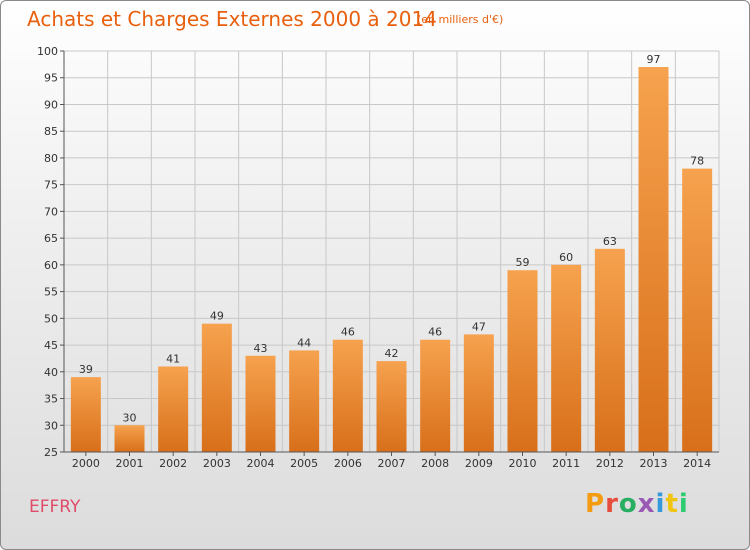  Describe the element at coordinates (85, 414) in the screenshot. I see `bar-2000` at that location.